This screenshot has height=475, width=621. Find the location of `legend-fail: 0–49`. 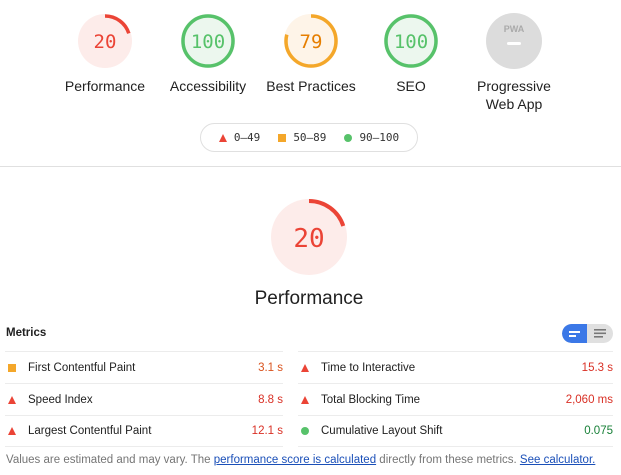

legend-fail: 0–49 is located at coordinates (239, 137).